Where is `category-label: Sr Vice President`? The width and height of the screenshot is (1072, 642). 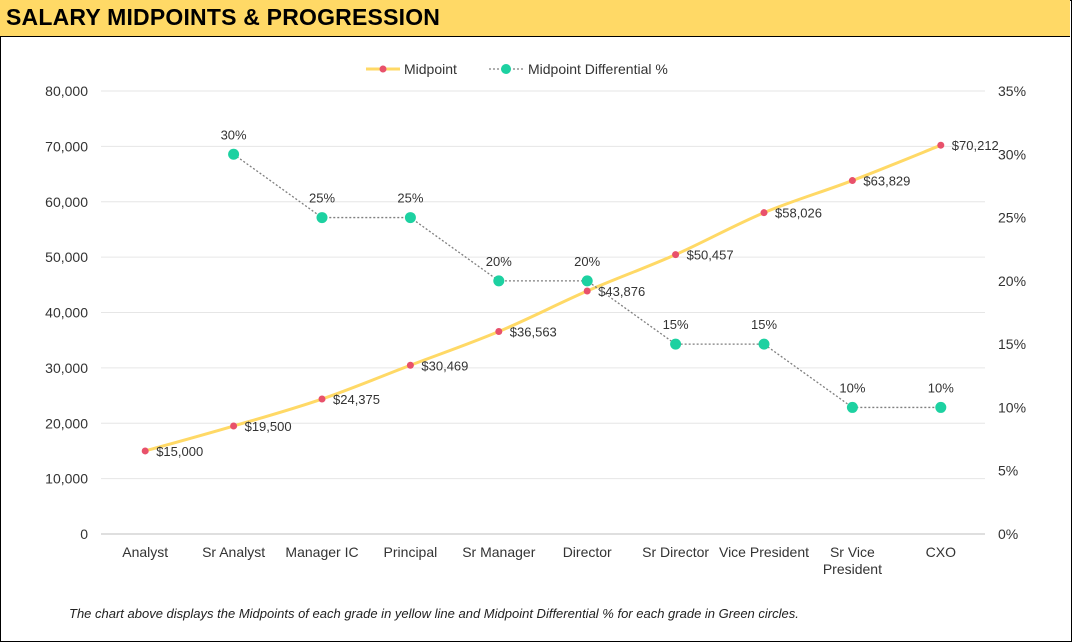
category-label: Sr Vice President is located at coordinates (852, 560).